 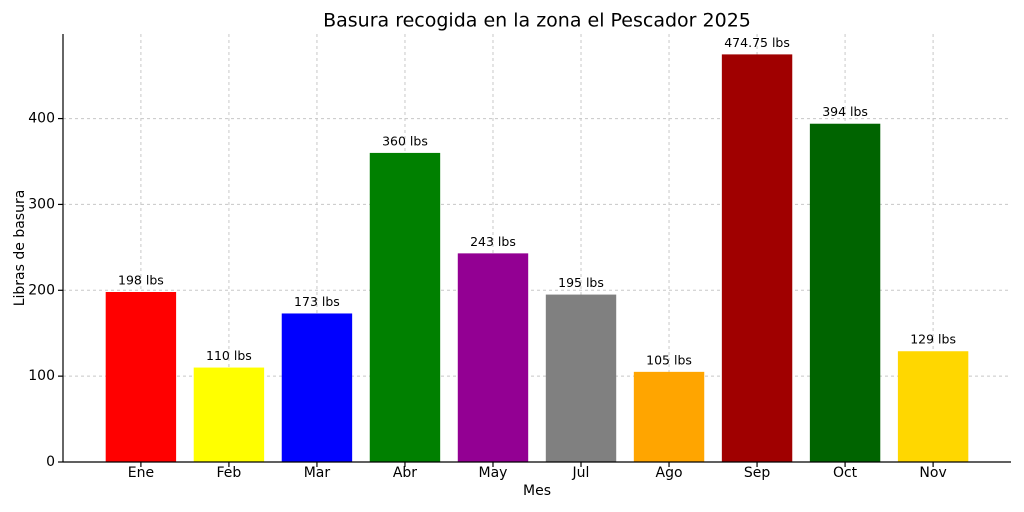 I want to click on x-axis-label: Mes, so click(x=537, y=491).